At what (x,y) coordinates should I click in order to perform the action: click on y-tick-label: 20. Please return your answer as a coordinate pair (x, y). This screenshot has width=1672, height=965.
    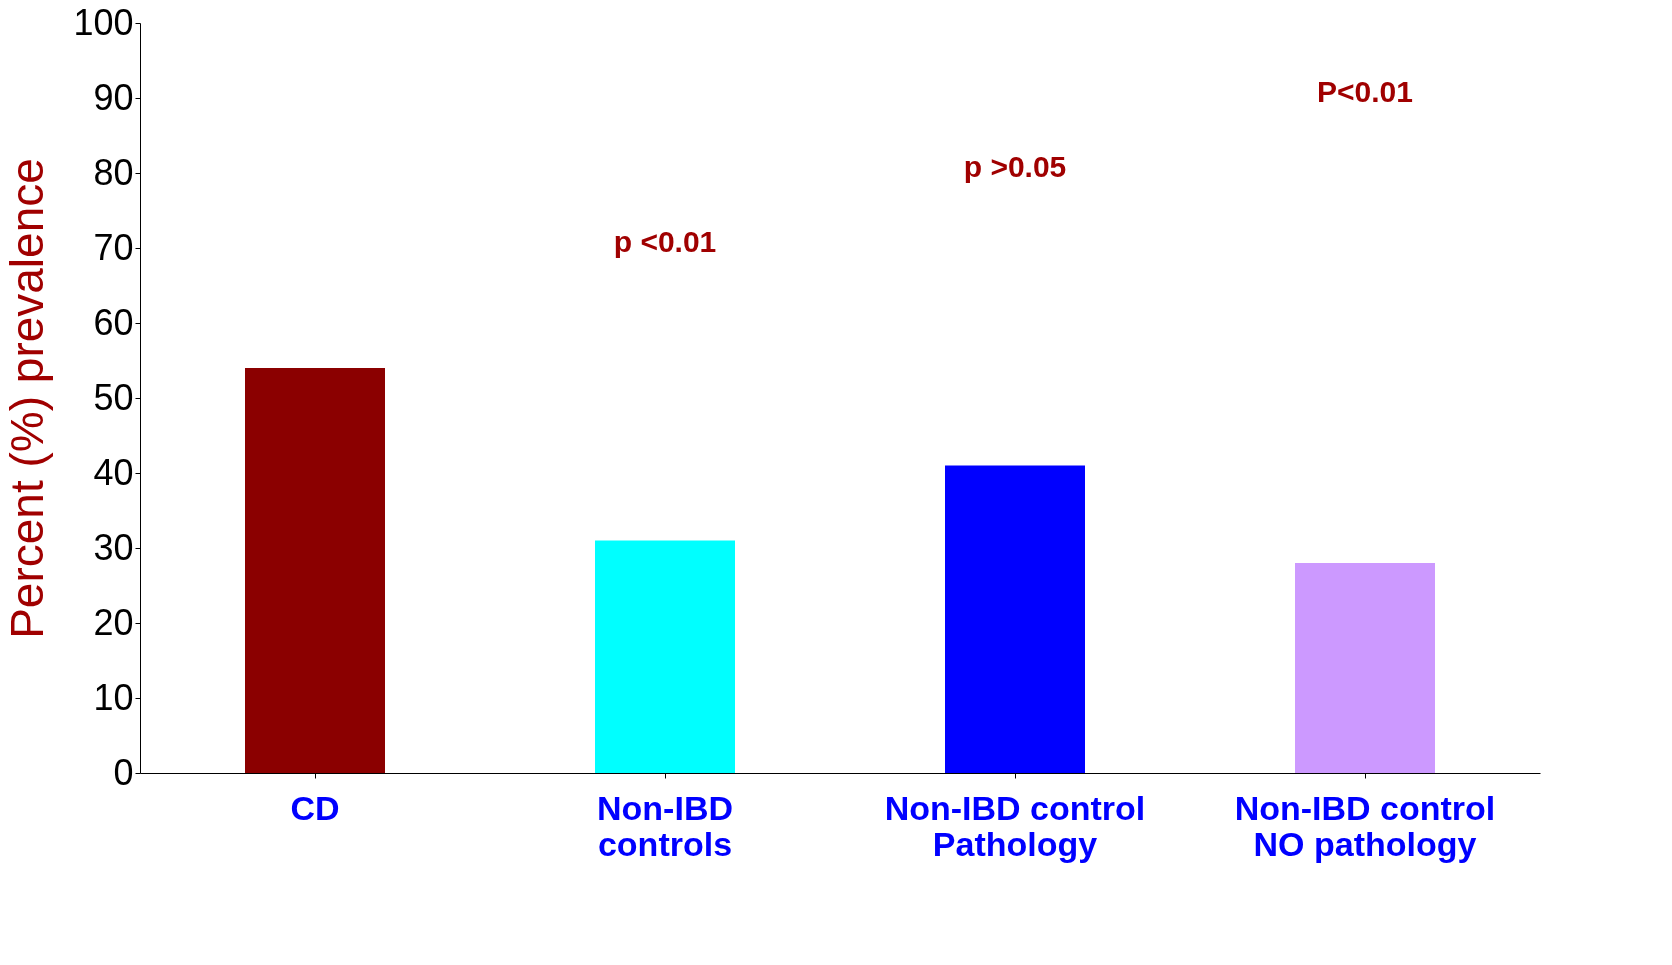
    Looking at the image, I should click on (113, 622).